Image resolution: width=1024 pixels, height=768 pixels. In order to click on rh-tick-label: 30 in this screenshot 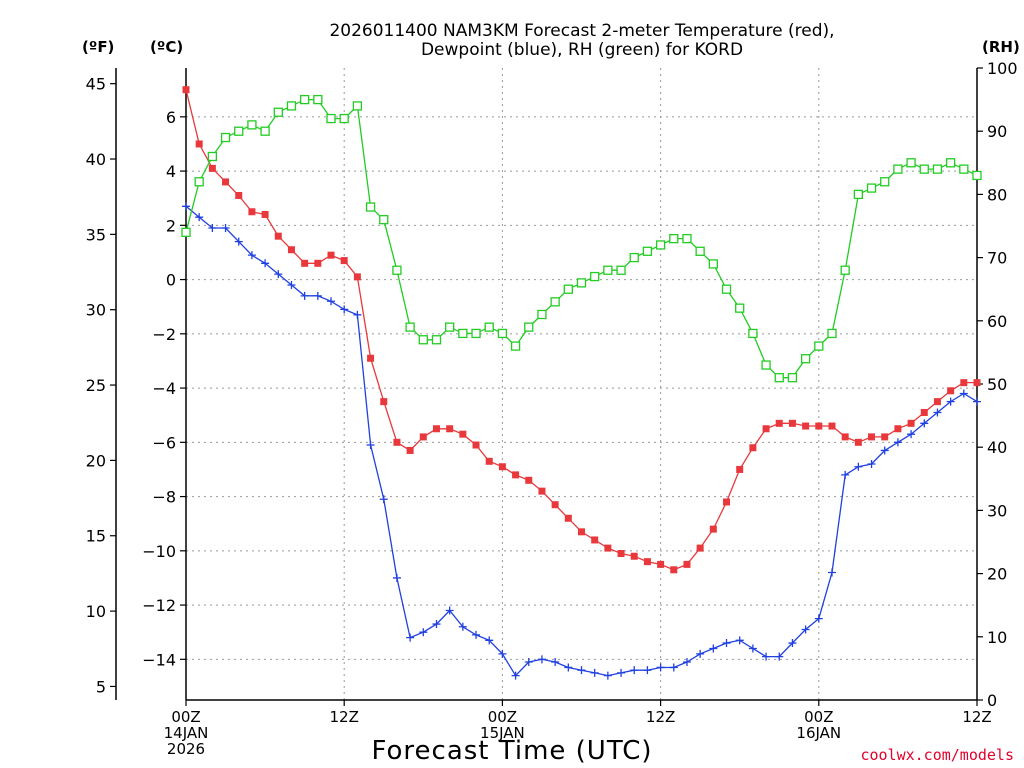, I will do `click(997, 510)`.